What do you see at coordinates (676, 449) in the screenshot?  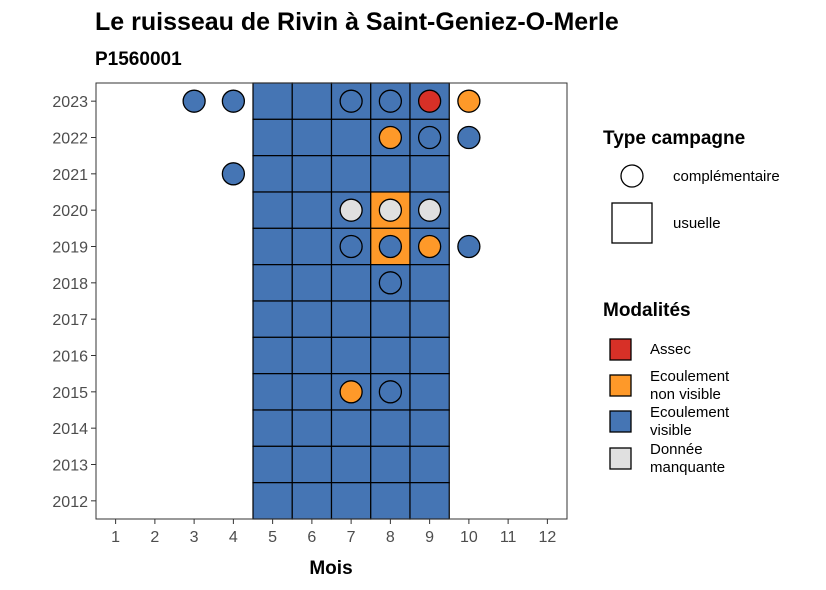 I see `legend-modalite-label: Donnée` at bounding box center [676, 449].